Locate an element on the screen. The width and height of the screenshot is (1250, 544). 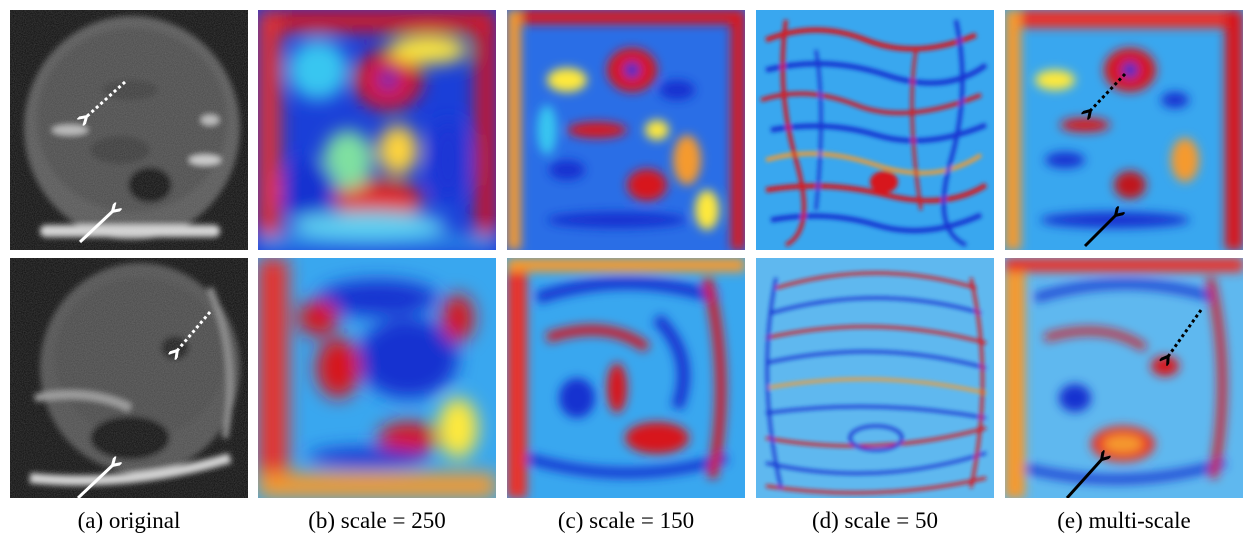
caption-multi-scale: (e) multi-scale is located at coordinates (1124, 520).